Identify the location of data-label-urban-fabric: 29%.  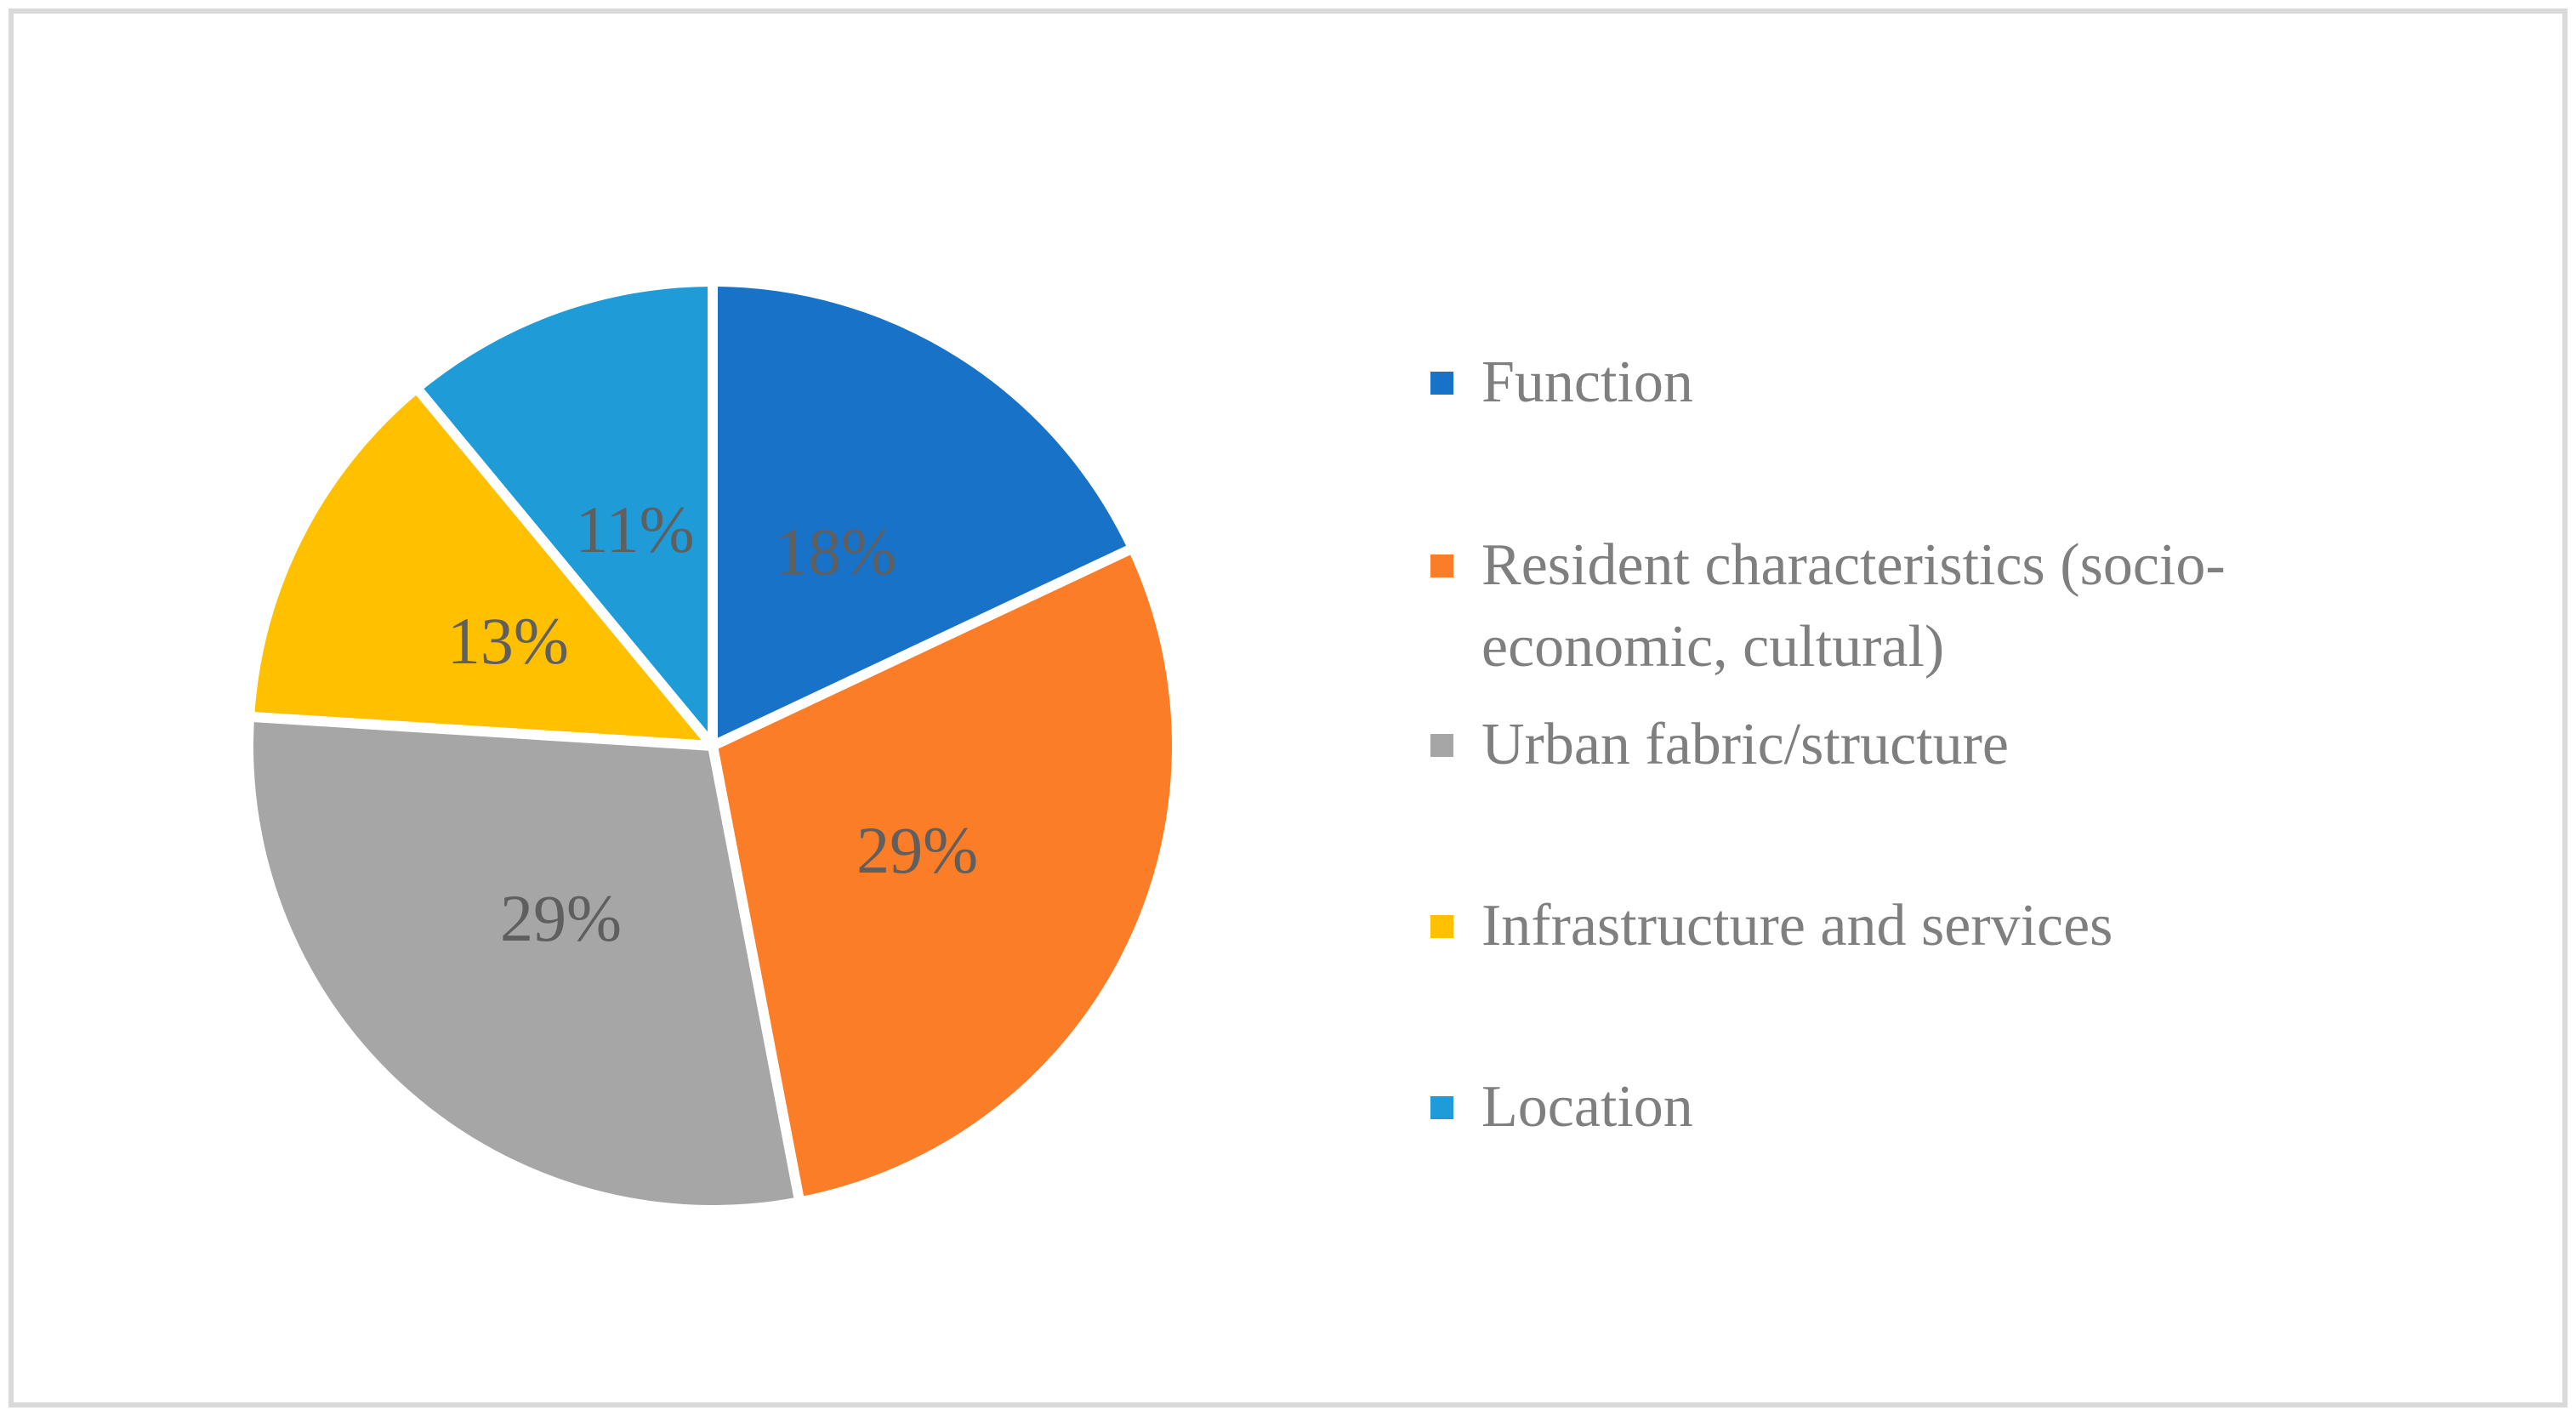
(560, 918).